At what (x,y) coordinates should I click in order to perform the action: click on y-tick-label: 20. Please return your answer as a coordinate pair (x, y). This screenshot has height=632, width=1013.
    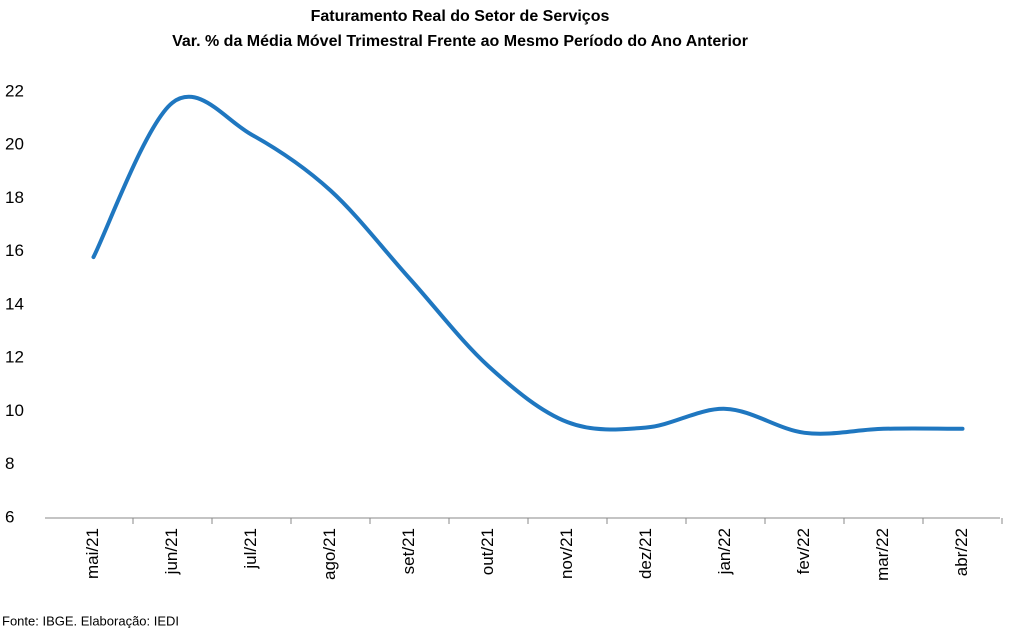
    Looking at the image, I should click on (14, 144).